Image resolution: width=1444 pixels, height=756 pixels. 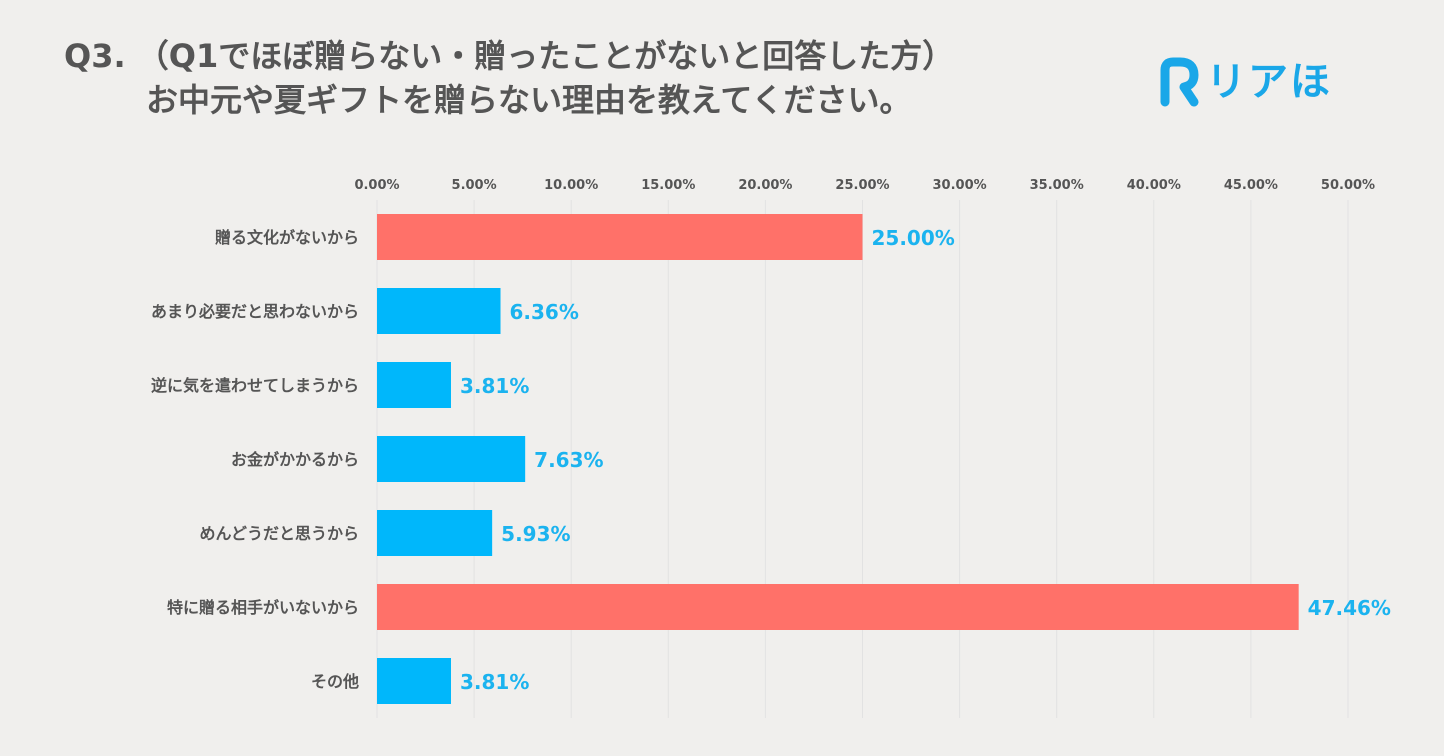 I want to click on data-label: 6.36%, so click(x=544, y=312).